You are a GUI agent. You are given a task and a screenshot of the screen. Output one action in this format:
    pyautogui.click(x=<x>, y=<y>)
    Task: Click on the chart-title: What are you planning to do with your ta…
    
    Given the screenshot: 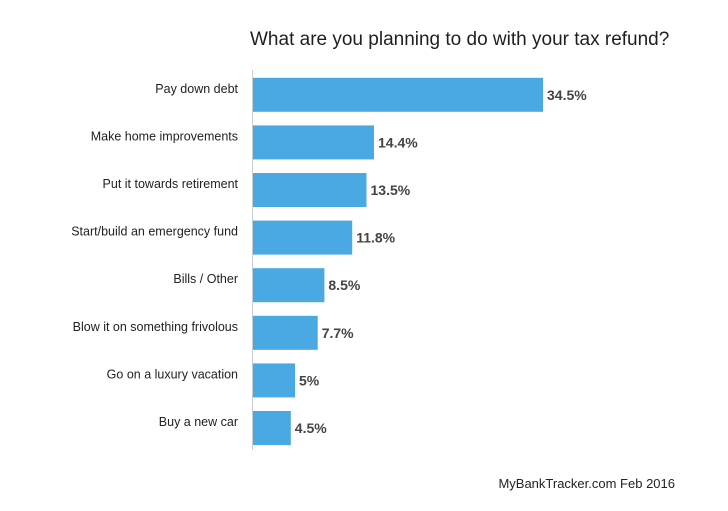 What is the action you would take?
    pyautogui.click(x=460, y=39)
    